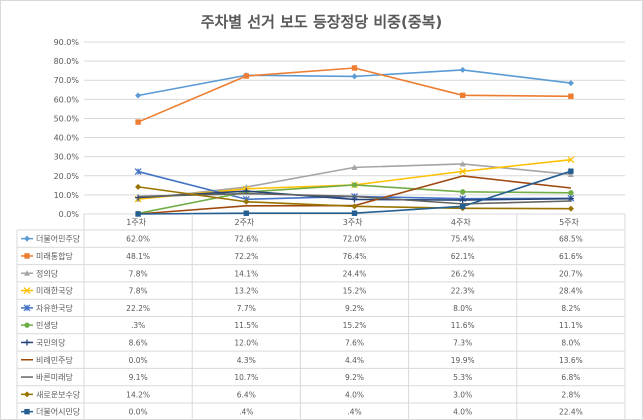 The width and height of the screenshot is (643, 420). What do you see at coordinates (58, 412) in the screenshot?
I see `legend-series-name: 더불어시민당` at bounding box center [58, 412].